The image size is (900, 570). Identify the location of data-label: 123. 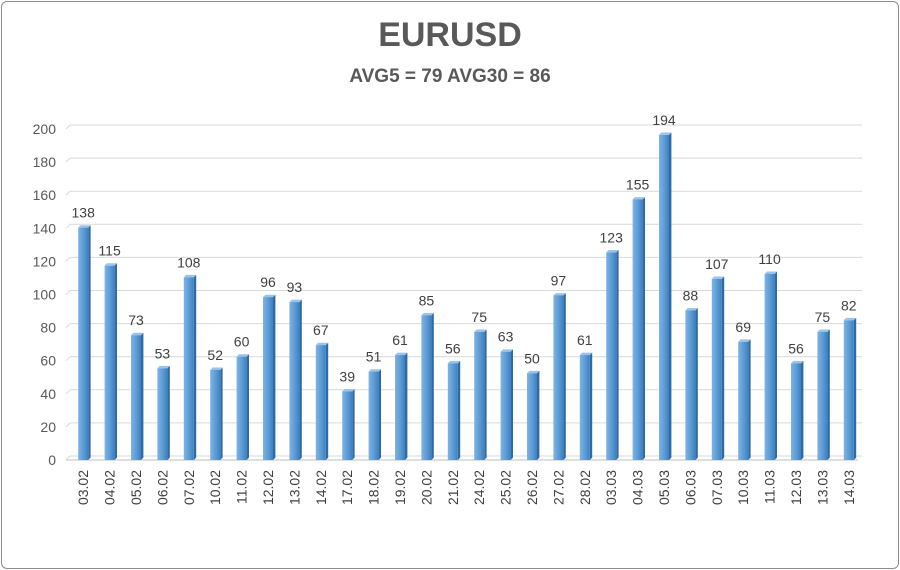
(612, 237).